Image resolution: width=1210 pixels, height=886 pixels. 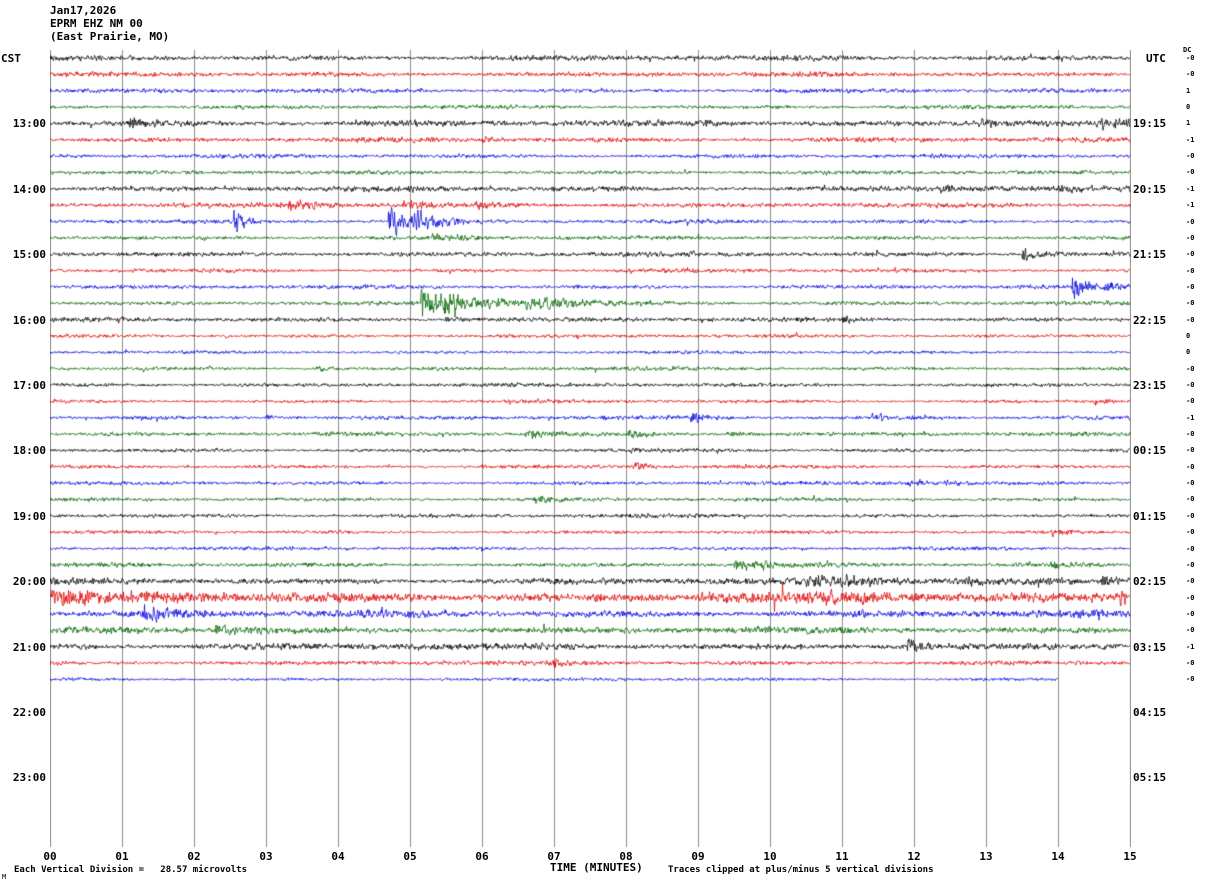 What do you see at coordinates (1156, 58) in the screenshot?
I see `utc-axis-label: UTC` at bounding box center [1156, 58].